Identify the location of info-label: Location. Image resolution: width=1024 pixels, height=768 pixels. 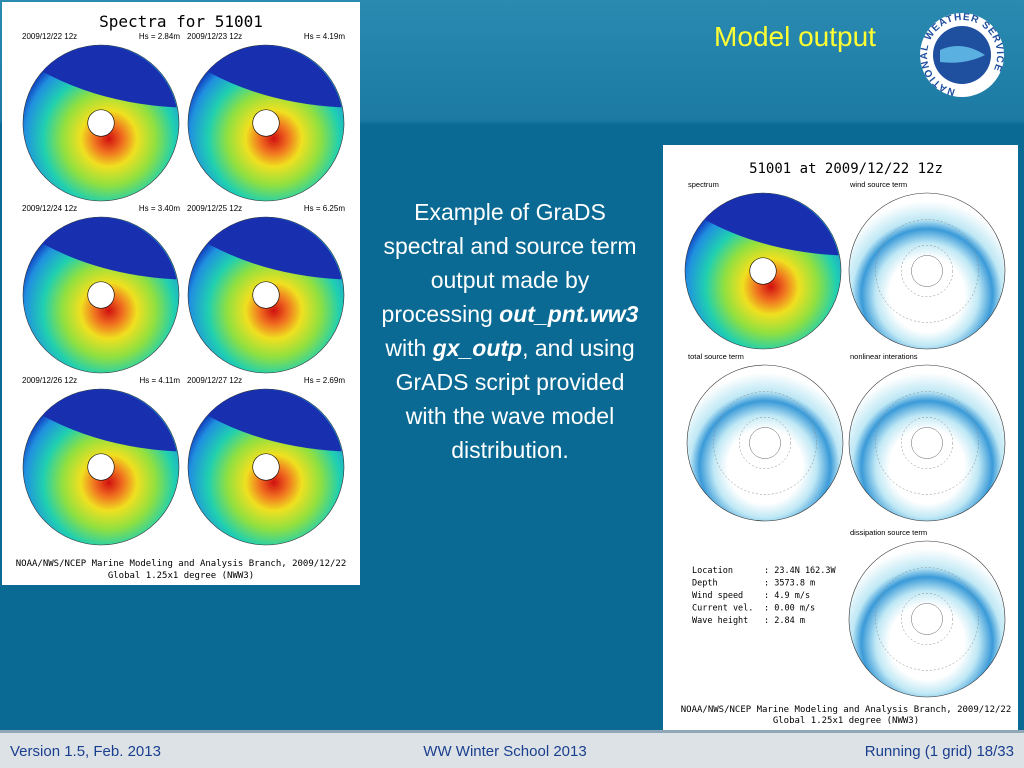
(712, 571).